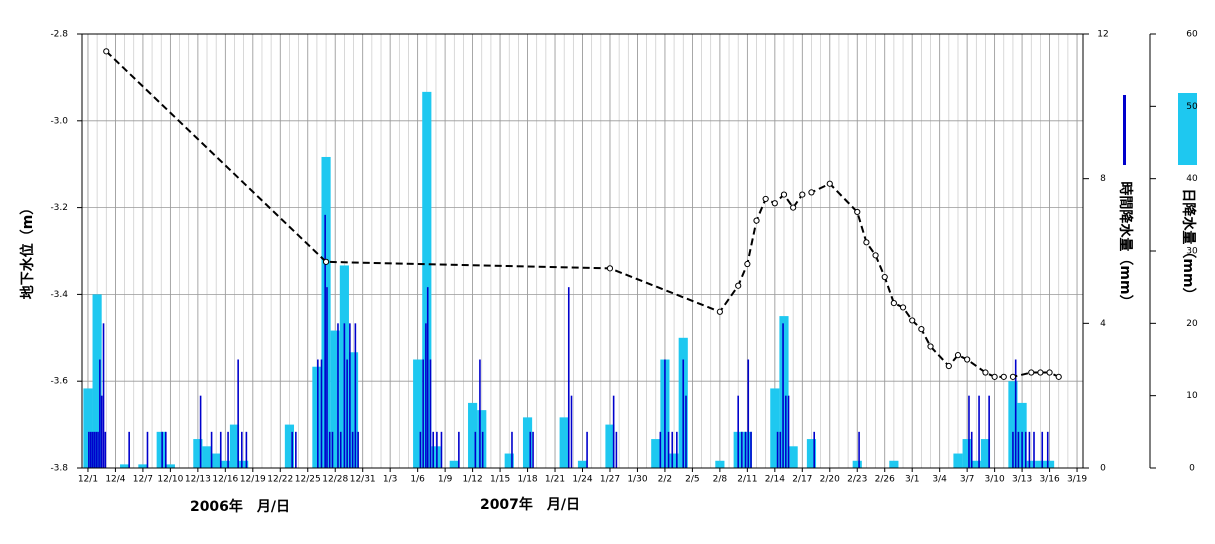 This screenshot has width=1215, height=544. Describe the element at coordinates (500, 480) in the screenshot. I see `x-tick-label: 1/15` at that location.